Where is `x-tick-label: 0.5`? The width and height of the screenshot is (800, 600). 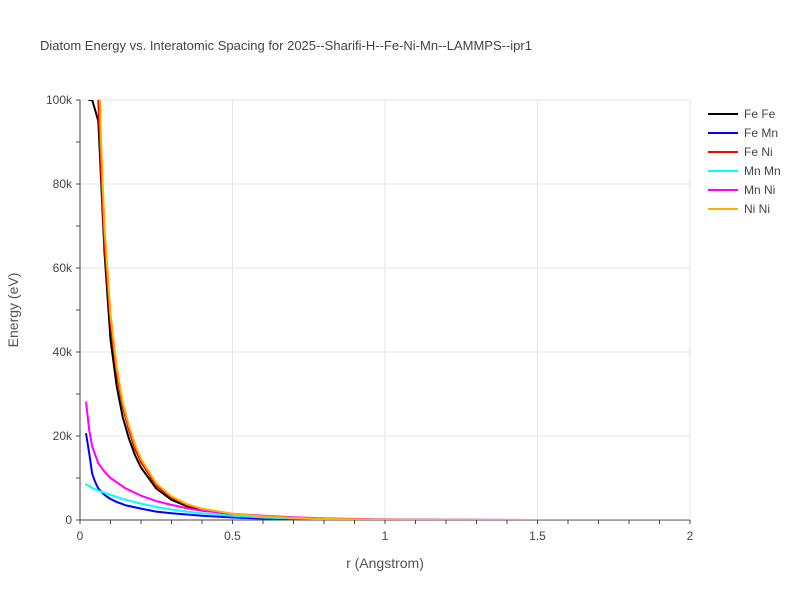
x-tick-label: 0.5 is located at coordinates (232, 536).